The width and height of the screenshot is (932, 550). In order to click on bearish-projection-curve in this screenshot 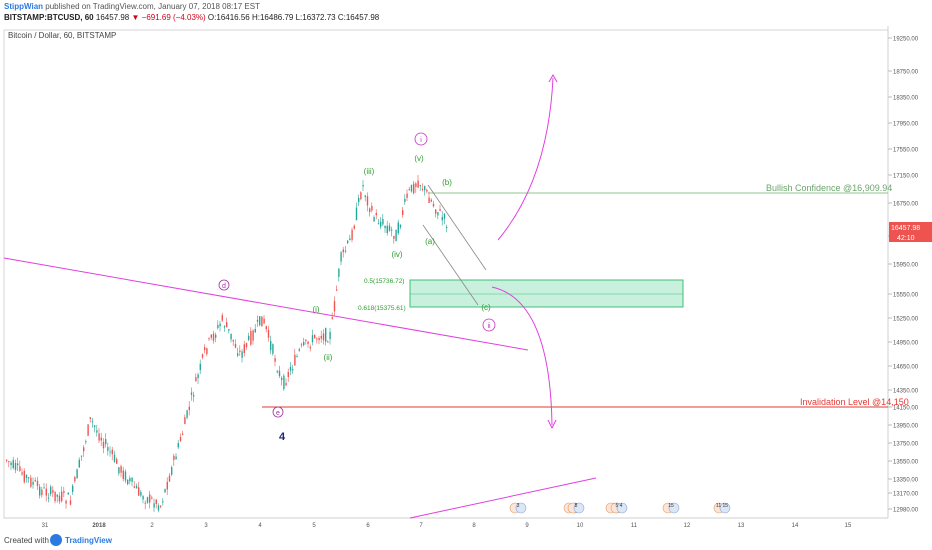, I will do `click(522, 356)`.